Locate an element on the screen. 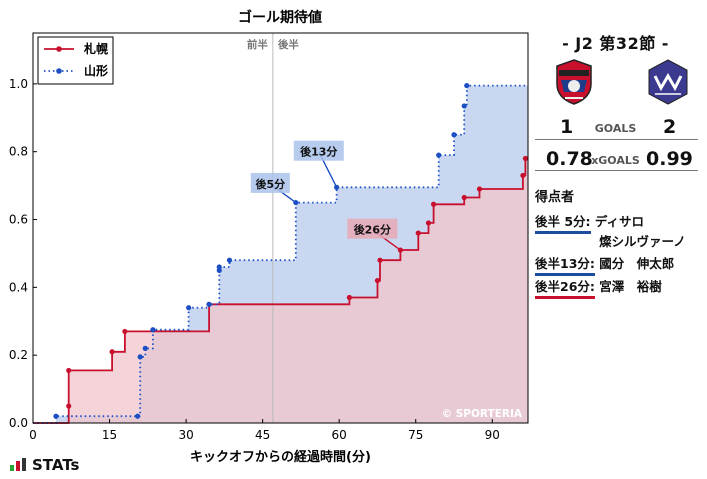 The image size is (707, 479). scorer-time: 後半 5分: is located at coordinates (563, 222).